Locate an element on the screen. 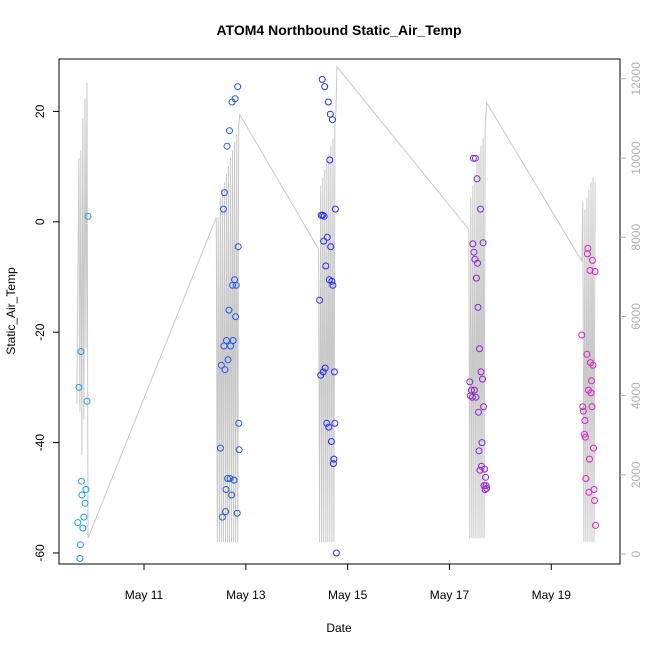  y2-tick-label: 6000 is located at coordinates (636, 316).